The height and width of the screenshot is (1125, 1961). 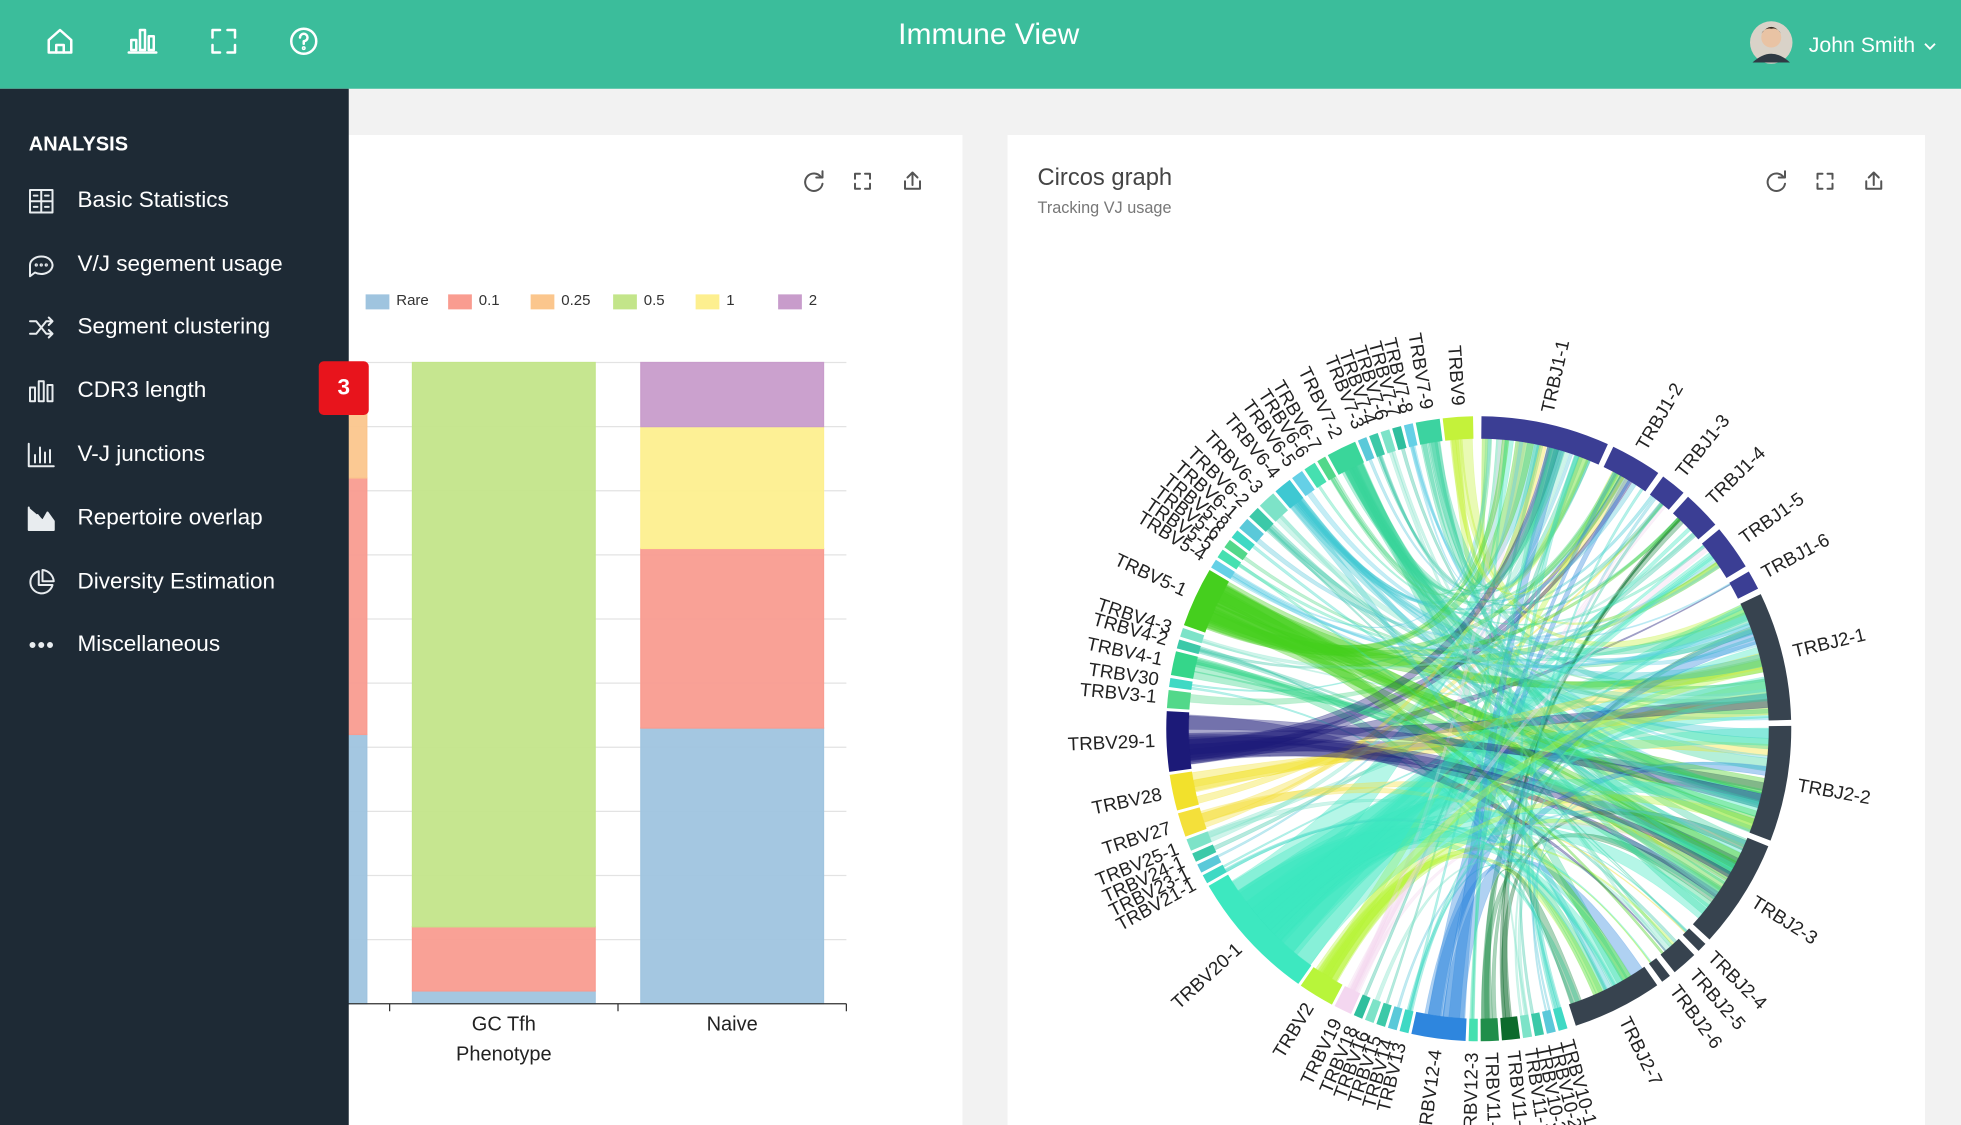 I want to click on menu-item: Basic Statistics, so click(x=153, y=199).